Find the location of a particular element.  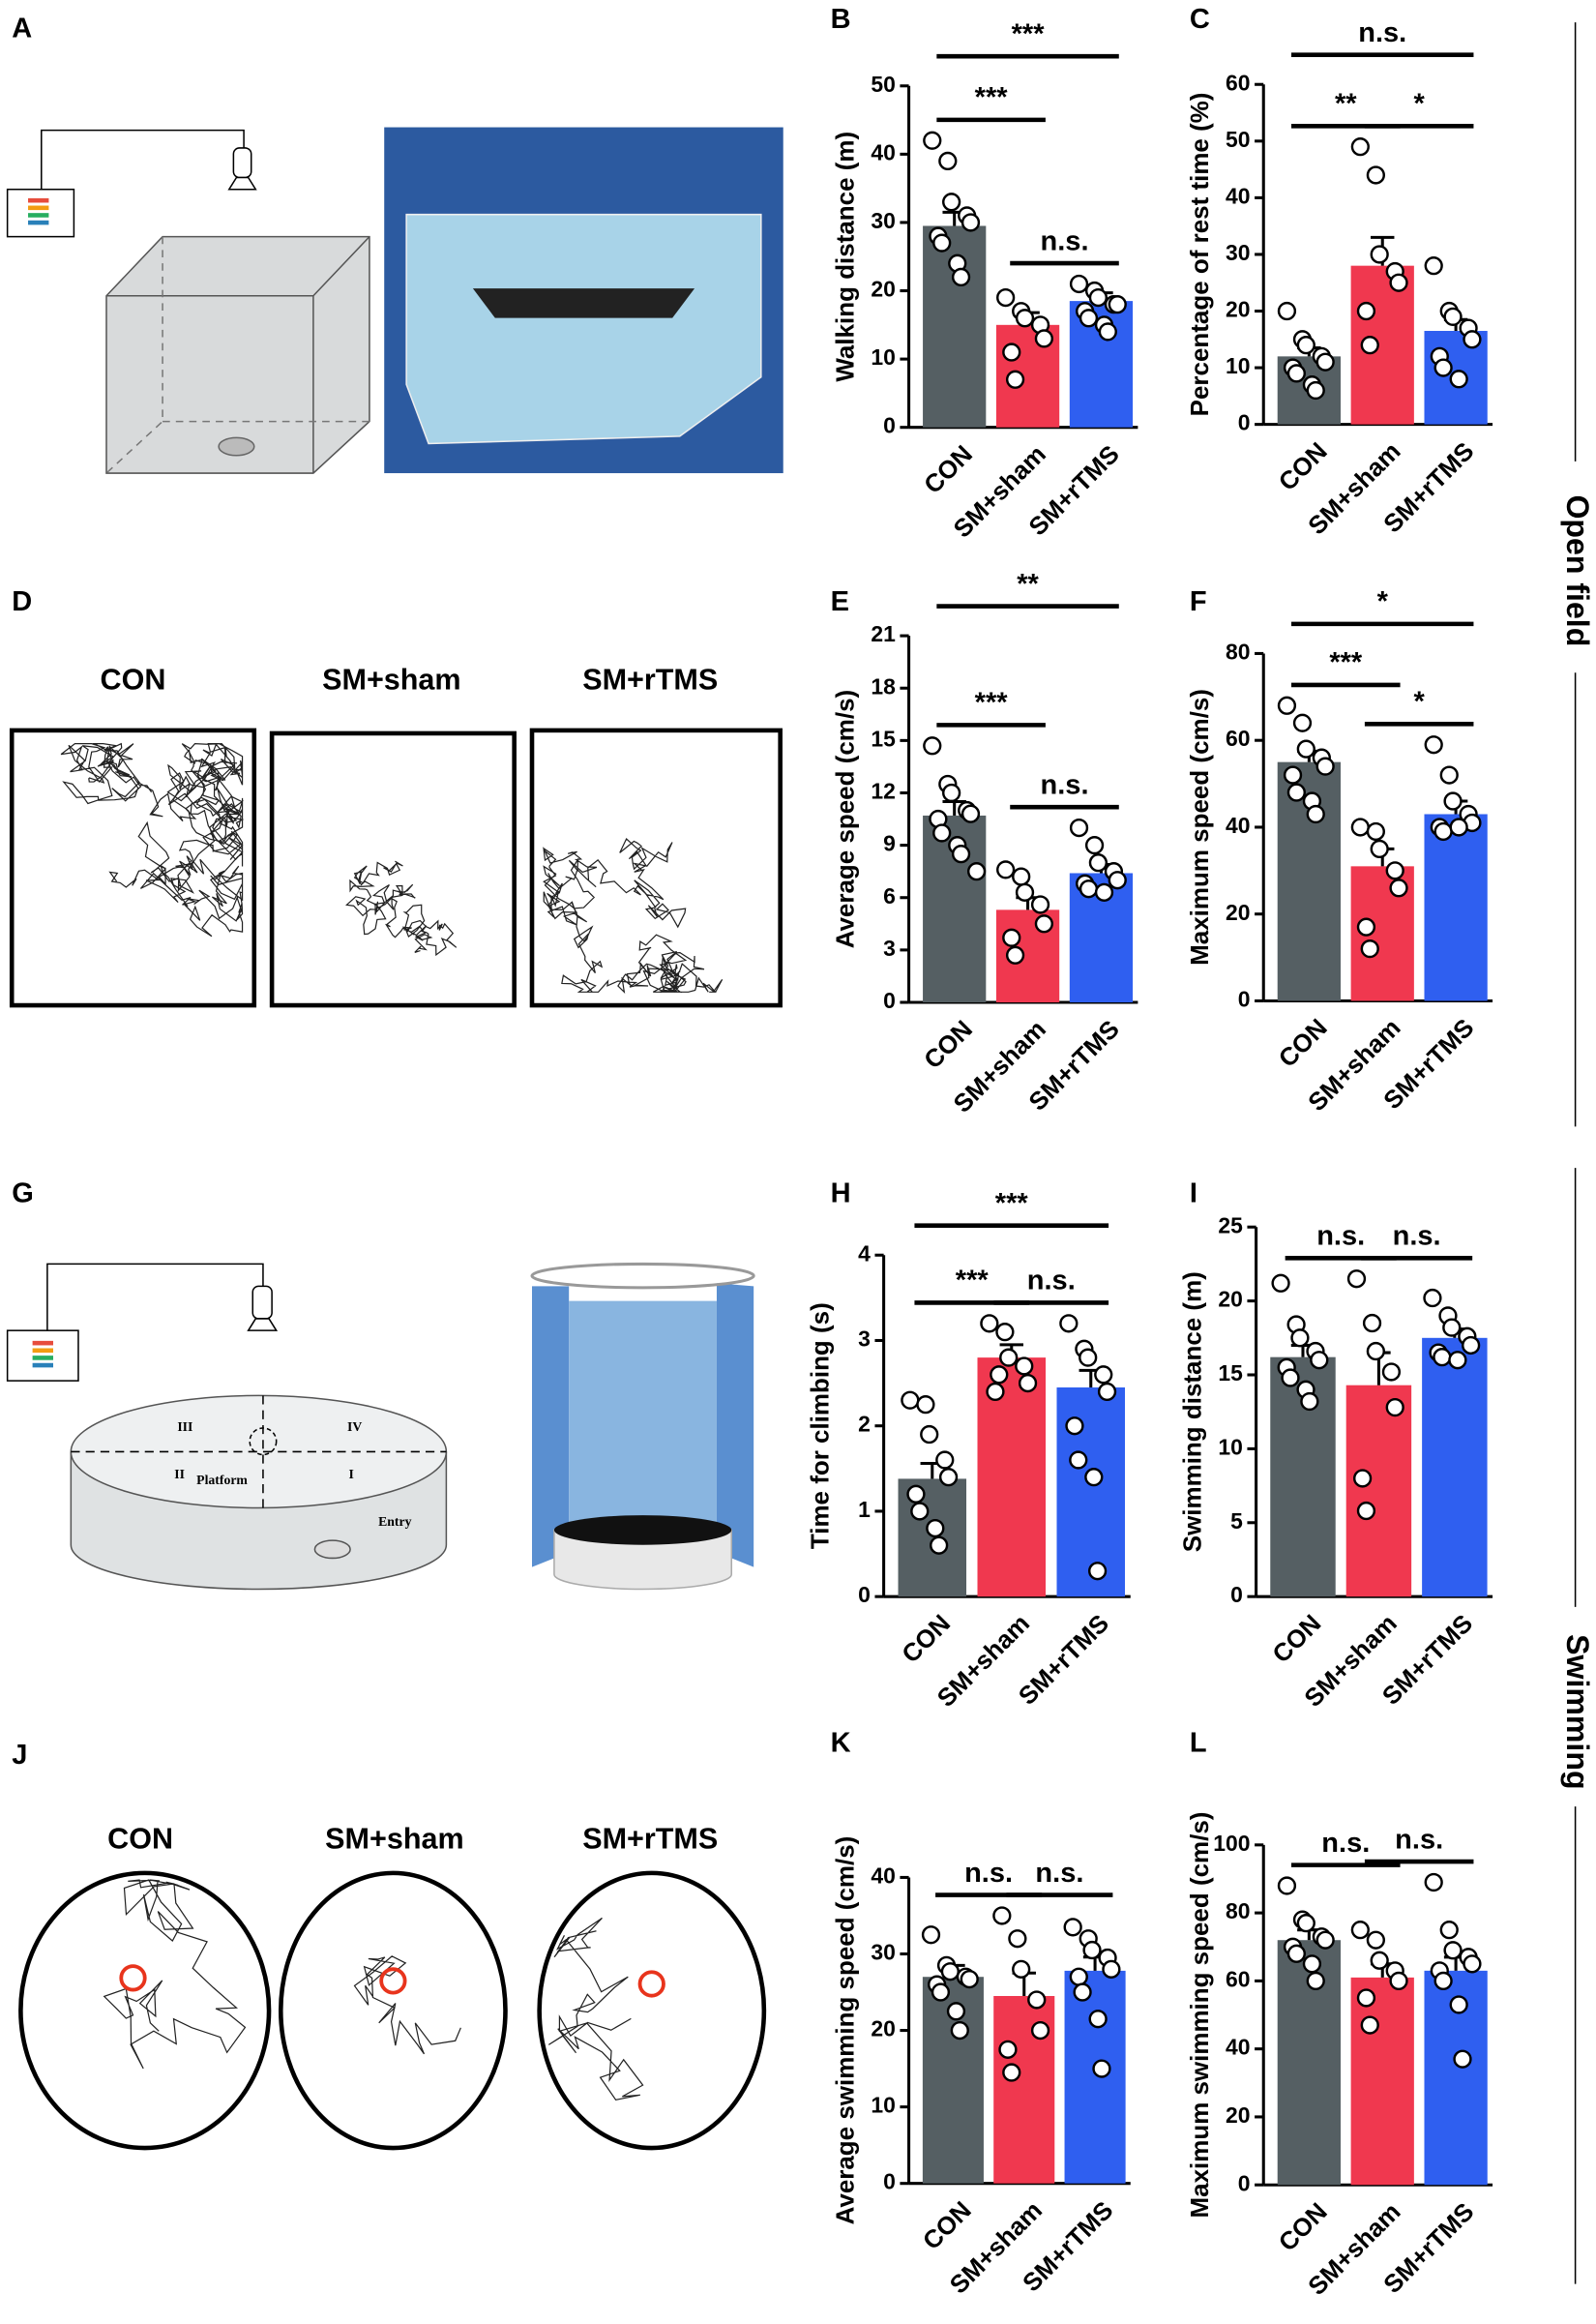

swim-illustration is located at coordinates (380, 1427).